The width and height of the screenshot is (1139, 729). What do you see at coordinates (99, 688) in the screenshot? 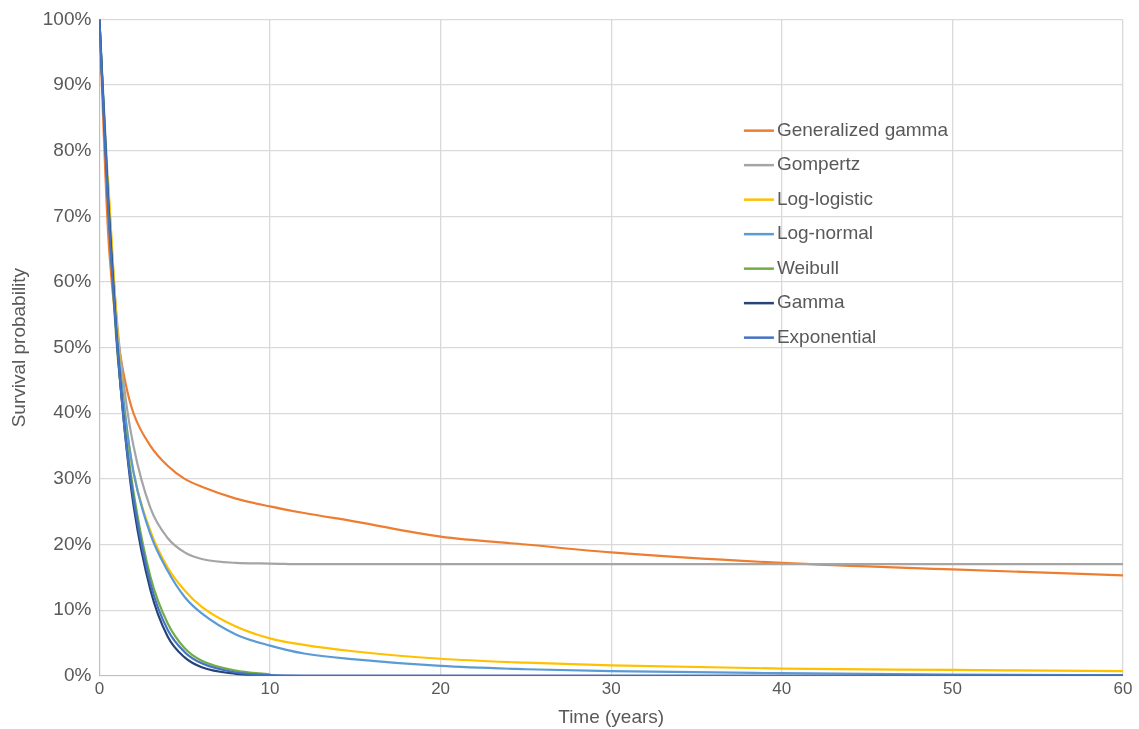
I see `x-tick-label: 0` at bounding box center [99, 688].